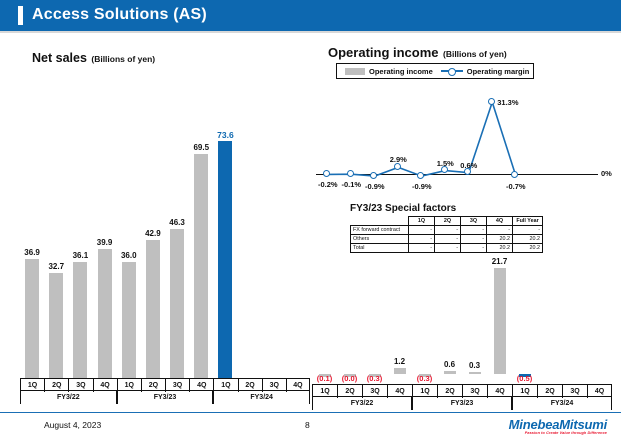  What do you see at coordinates (474, 365) in the screenshot?
I see `operating-income-bar-value-label: 0.3` at bounding box center [474, 365].